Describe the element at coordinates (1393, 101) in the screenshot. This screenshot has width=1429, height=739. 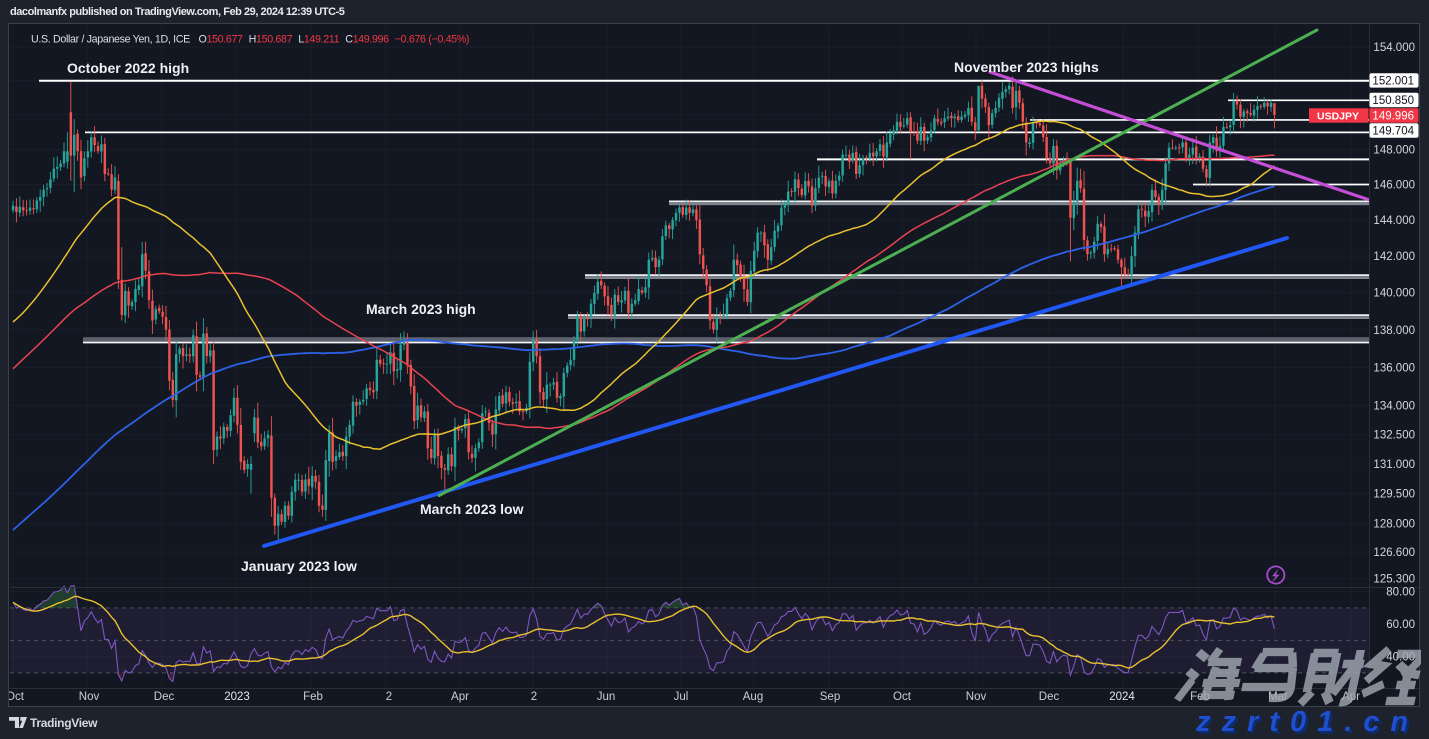
I see `svg-text: 150.850` at that location.